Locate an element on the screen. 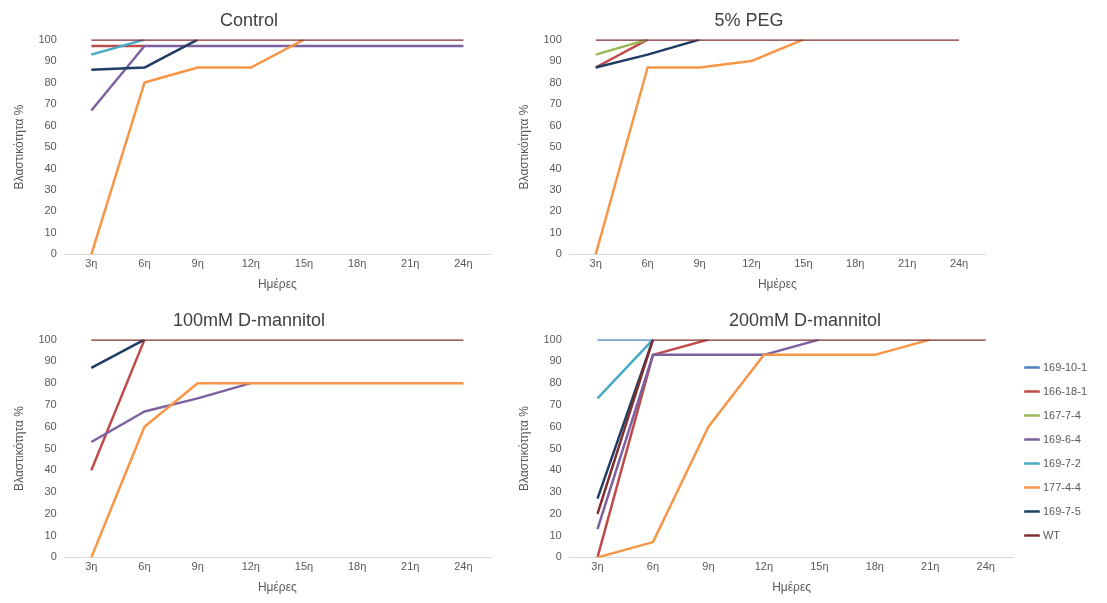 The width and height of the screenshot is (1107, 603). legend-label: 169-6-4 is located at coordinates (1061, 438).